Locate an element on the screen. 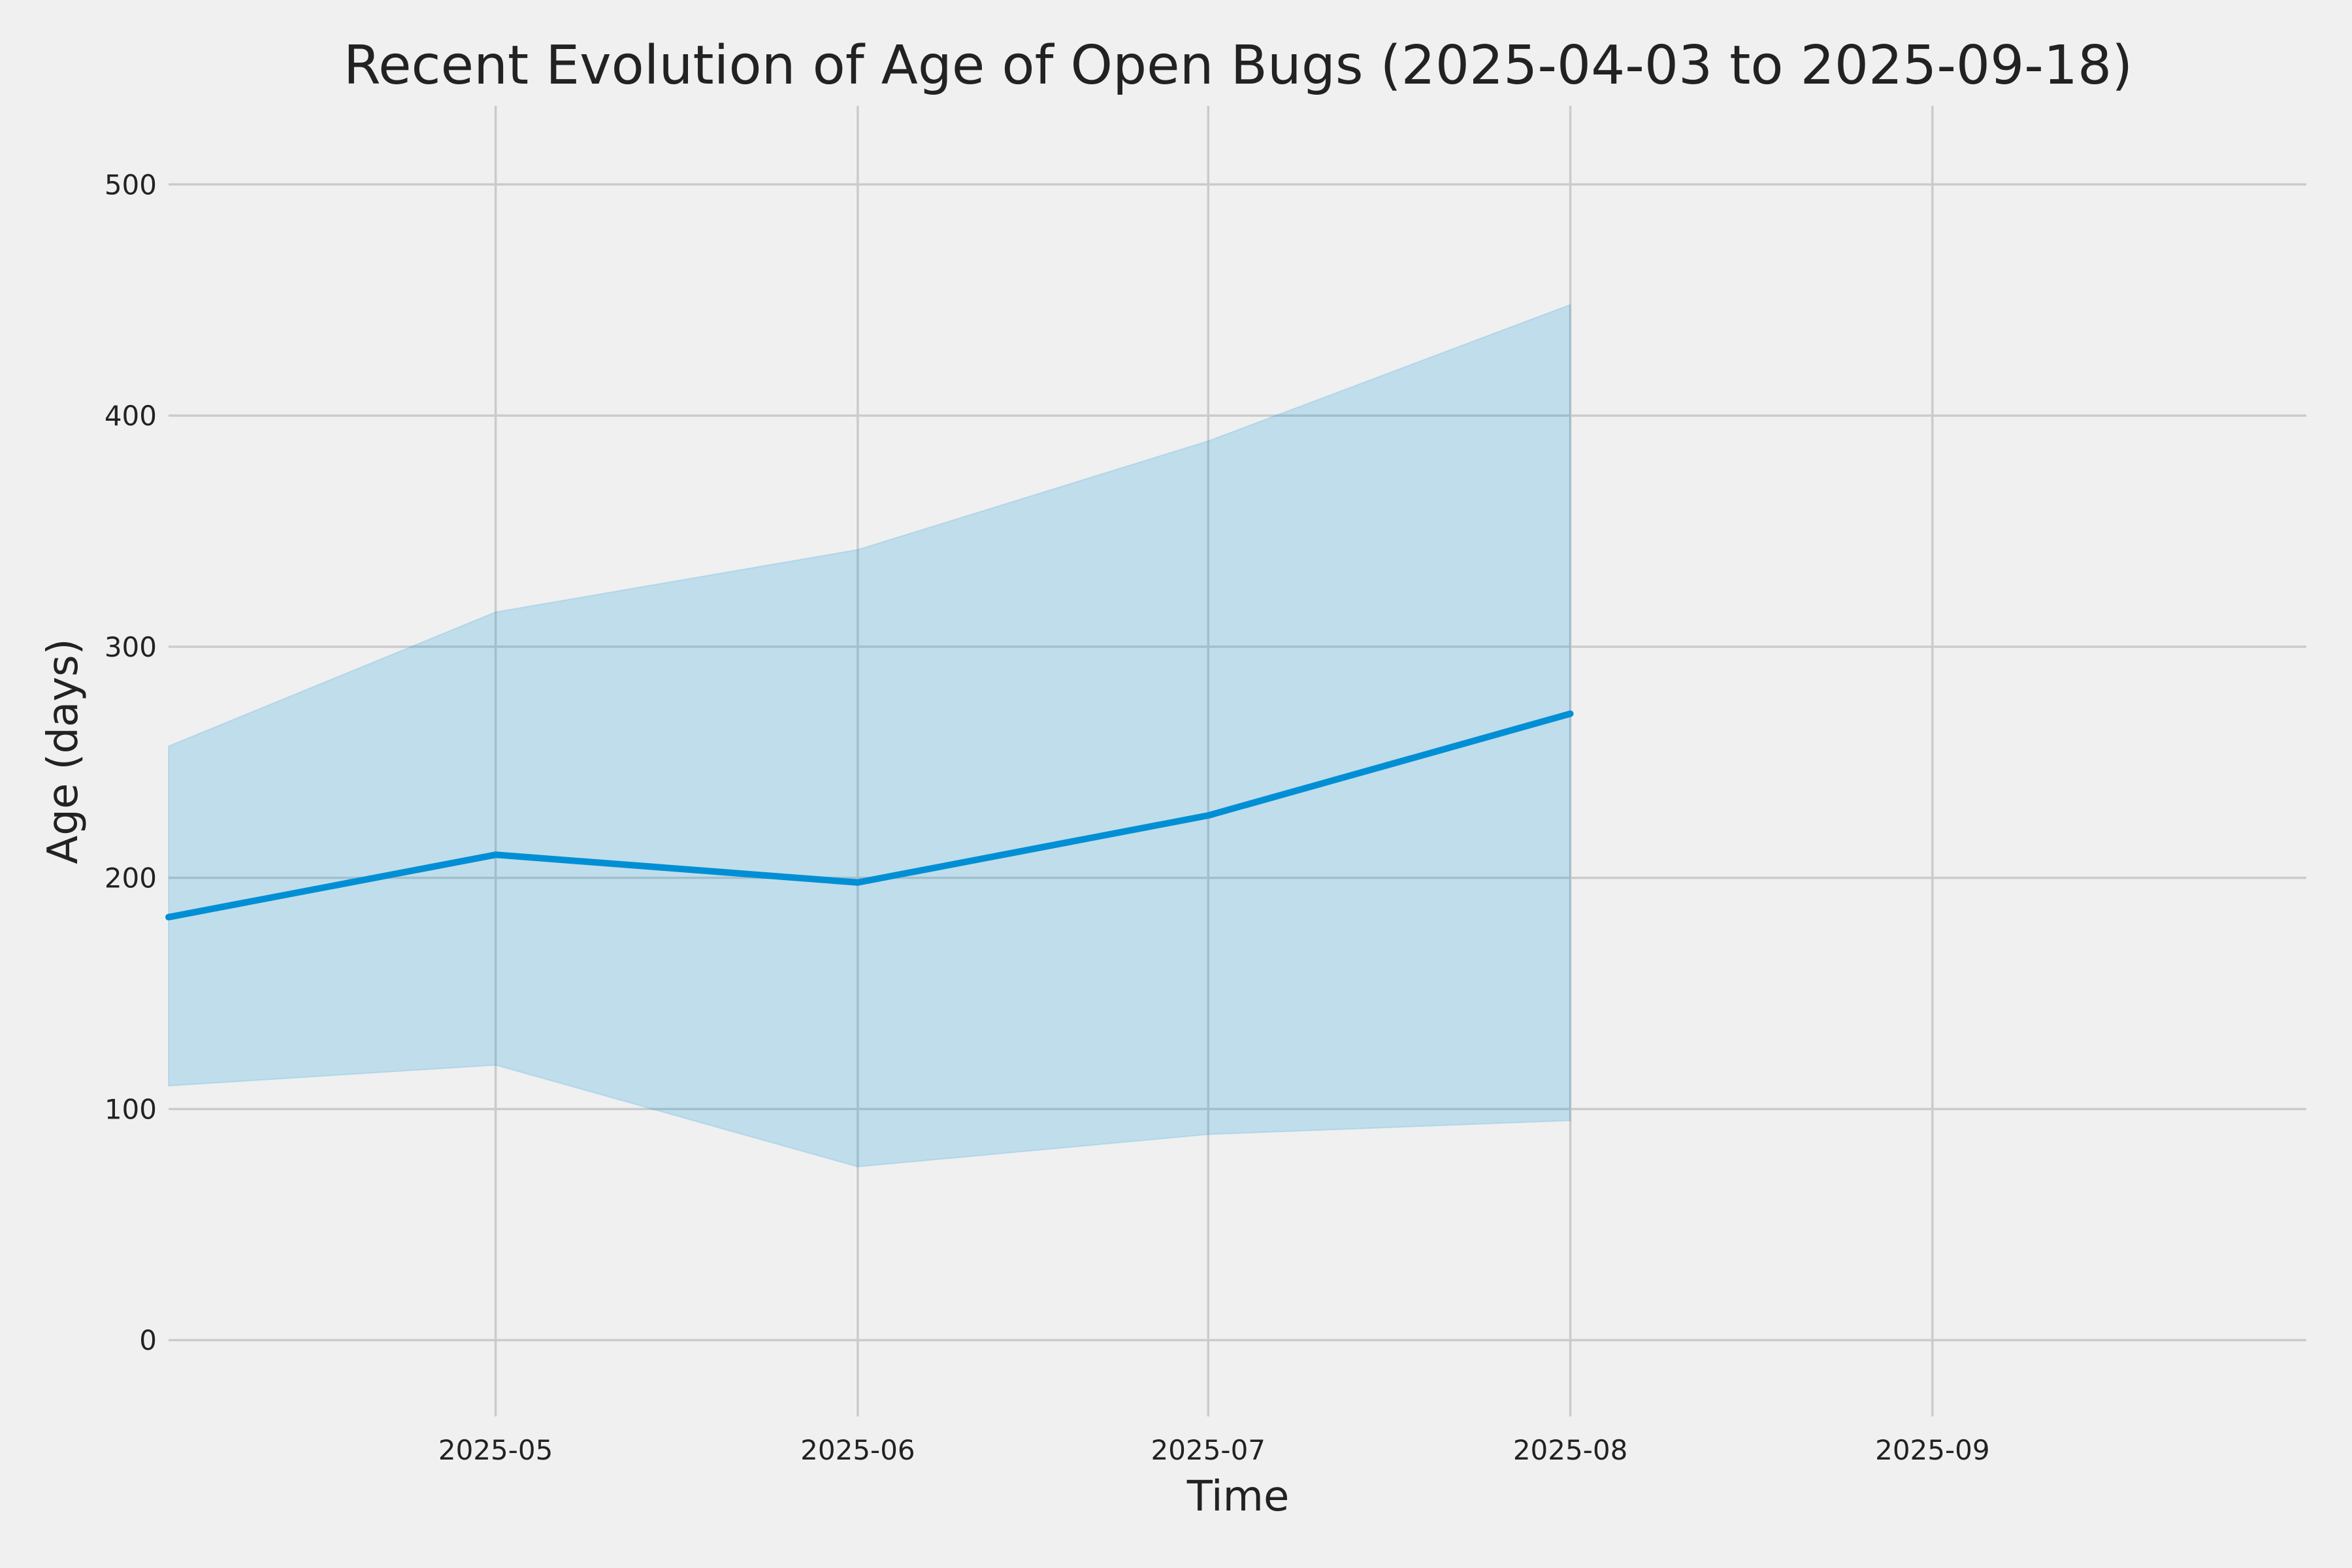 This screenshot has height=1568, width=2352. y-tick-label: 300 is located at coordinates (131, 647).